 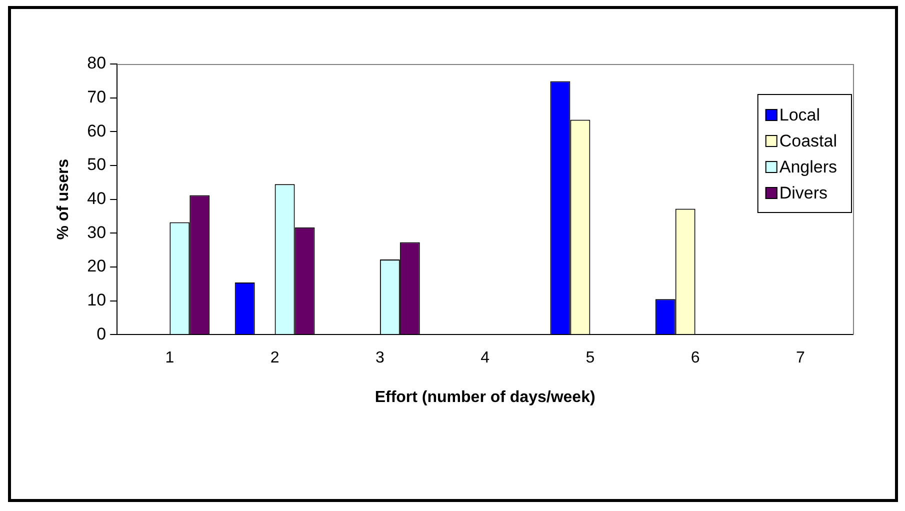 I want to click on x-tick-label: 1, so click(x=169, y=358).